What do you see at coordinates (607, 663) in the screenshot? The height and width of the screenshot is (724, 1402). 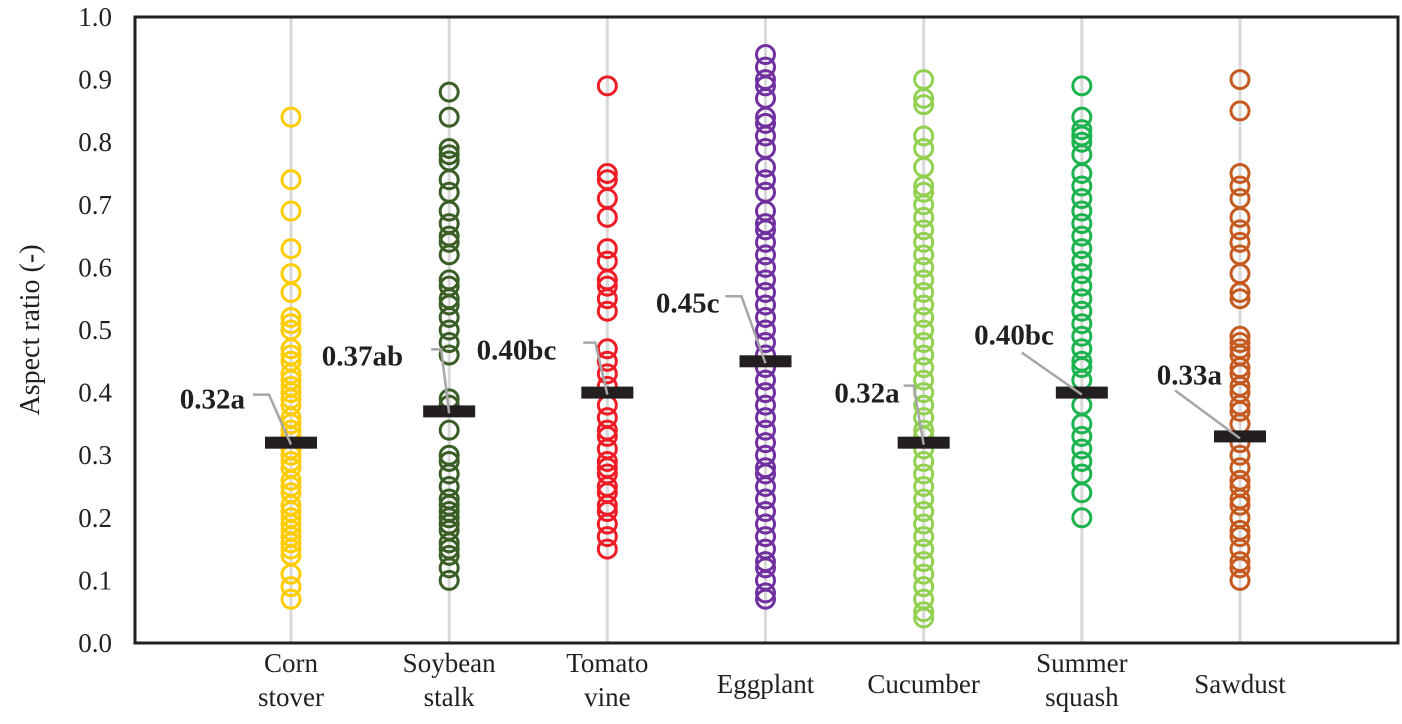 I see `x-category-label: Tomato` at bounding box center [607, 663].